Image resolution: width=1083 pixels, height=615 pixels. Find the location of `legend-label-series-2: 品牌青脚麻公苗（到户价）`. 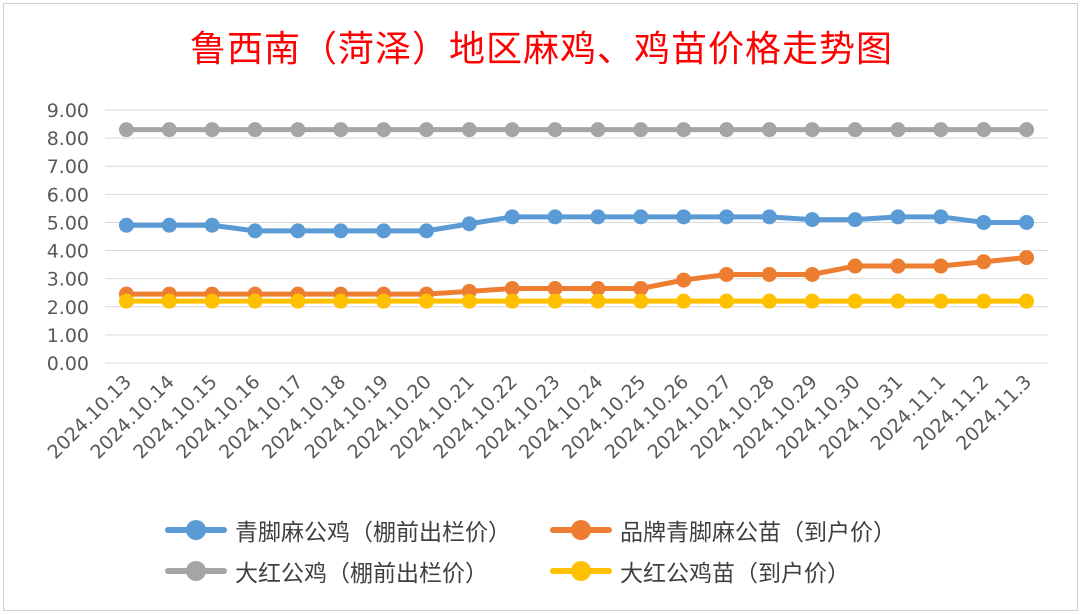

legend-label-series-2: 品牌青脚麻公苗（到户价） is located at coordinates (758, 533).